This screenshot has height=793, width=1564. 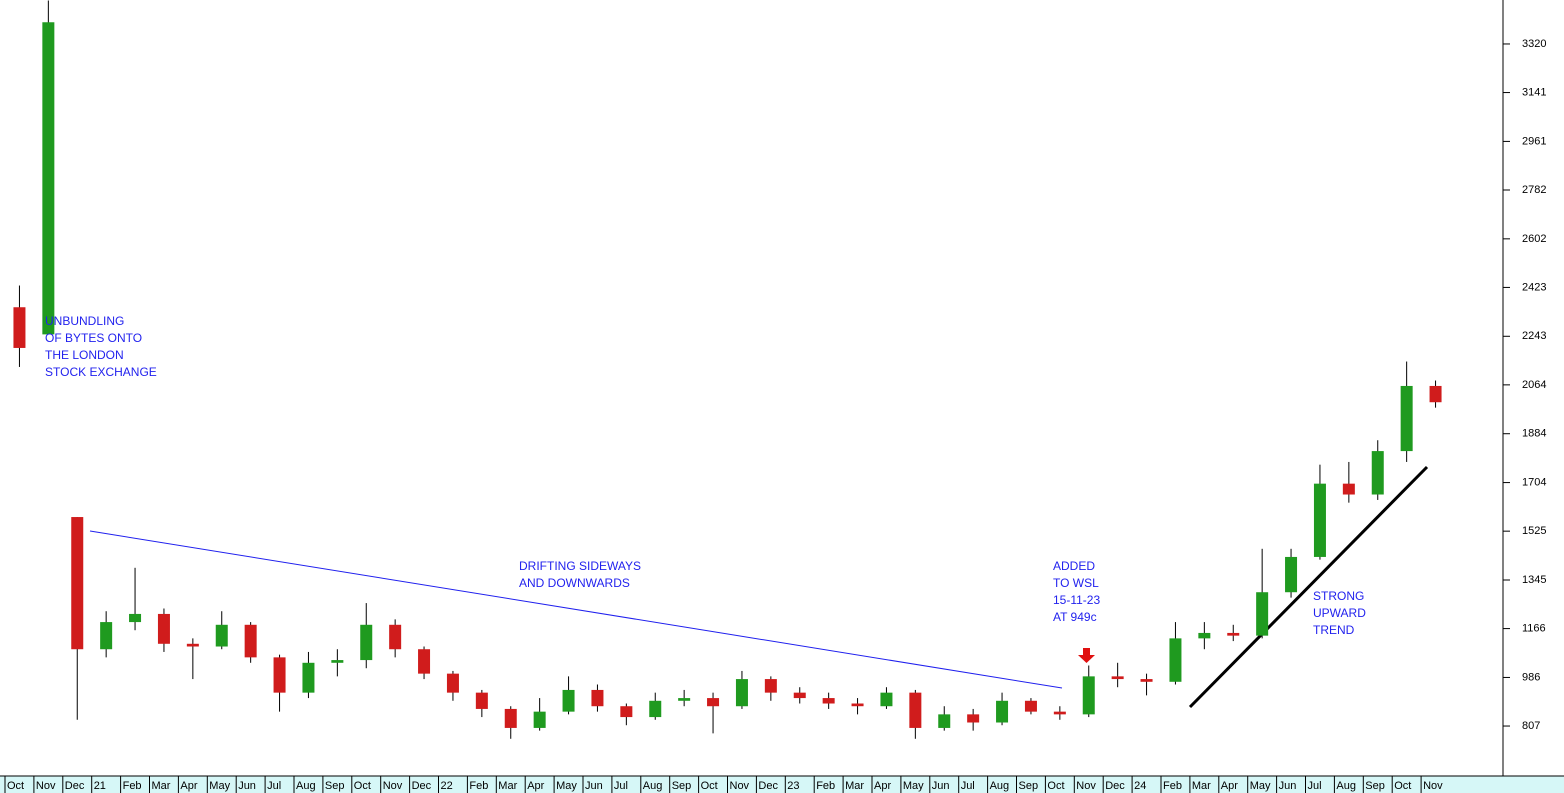 What do you see at coordinates (84, 355) in the screenshot?
I see `annotation: THE LONDON` at bounding box center [84, 355].